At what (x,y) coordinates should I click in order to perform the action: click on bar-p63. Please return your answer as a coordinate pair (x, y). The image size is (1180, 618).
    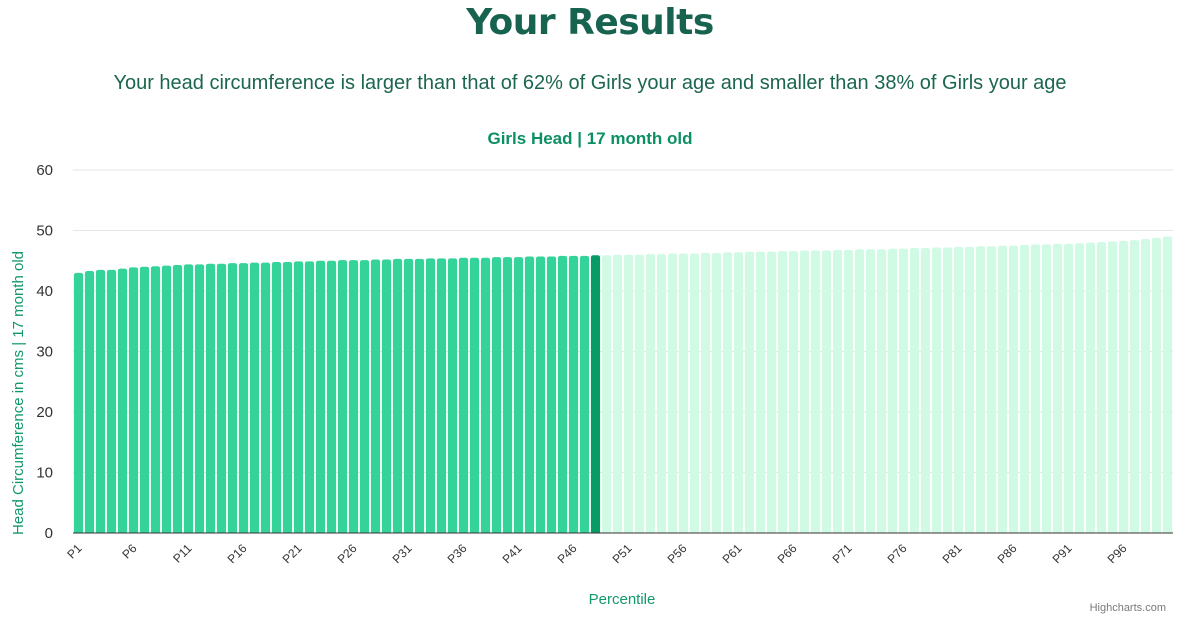
    Looking at the image, I should click on (760, 392).